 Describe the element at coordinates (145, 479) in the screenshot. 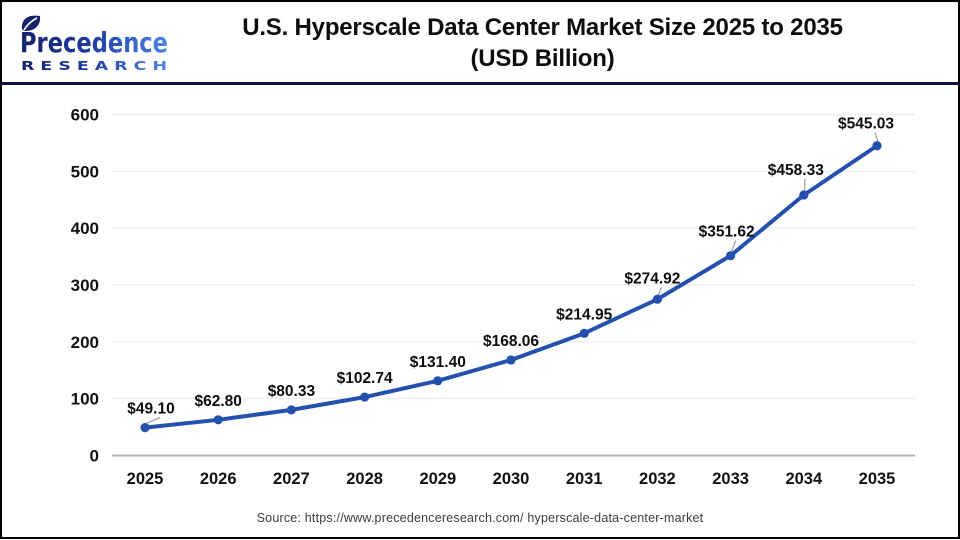

I see `x-tick-label: 2025` at that location.